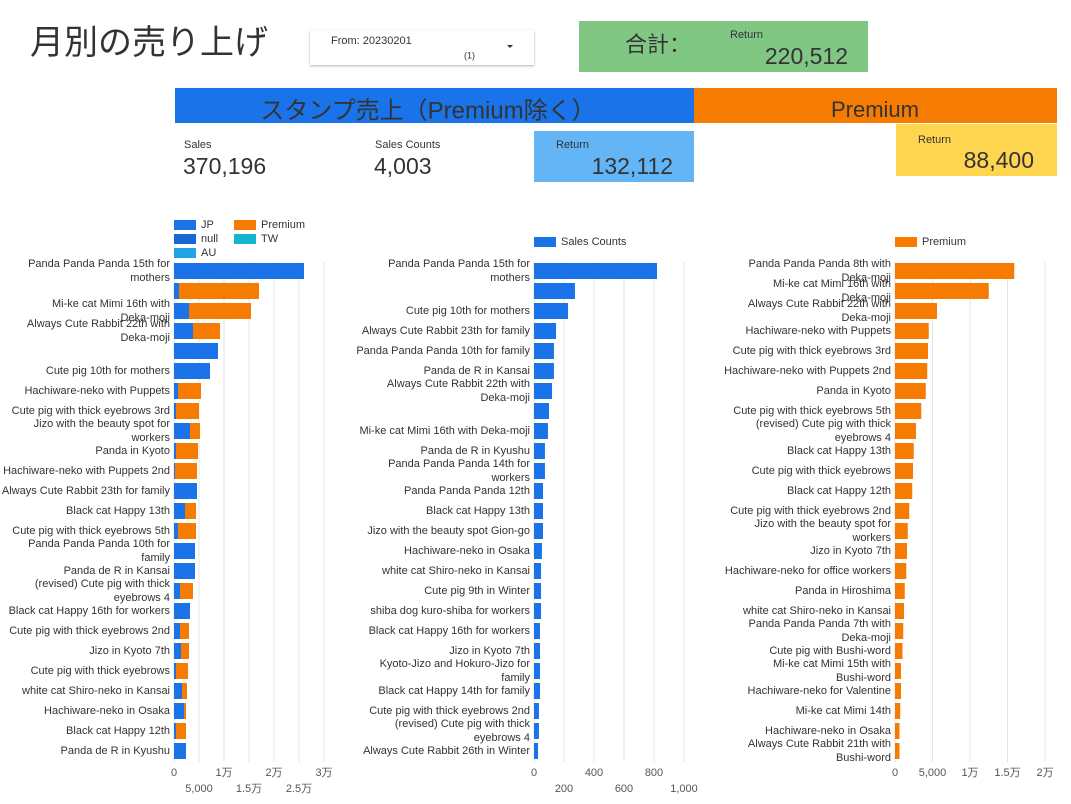  Describe the element at coordinates (86, 471) in the screenshot. I see `y-tick-label: Hachiware-neko with Puppets 2nd` at that location.